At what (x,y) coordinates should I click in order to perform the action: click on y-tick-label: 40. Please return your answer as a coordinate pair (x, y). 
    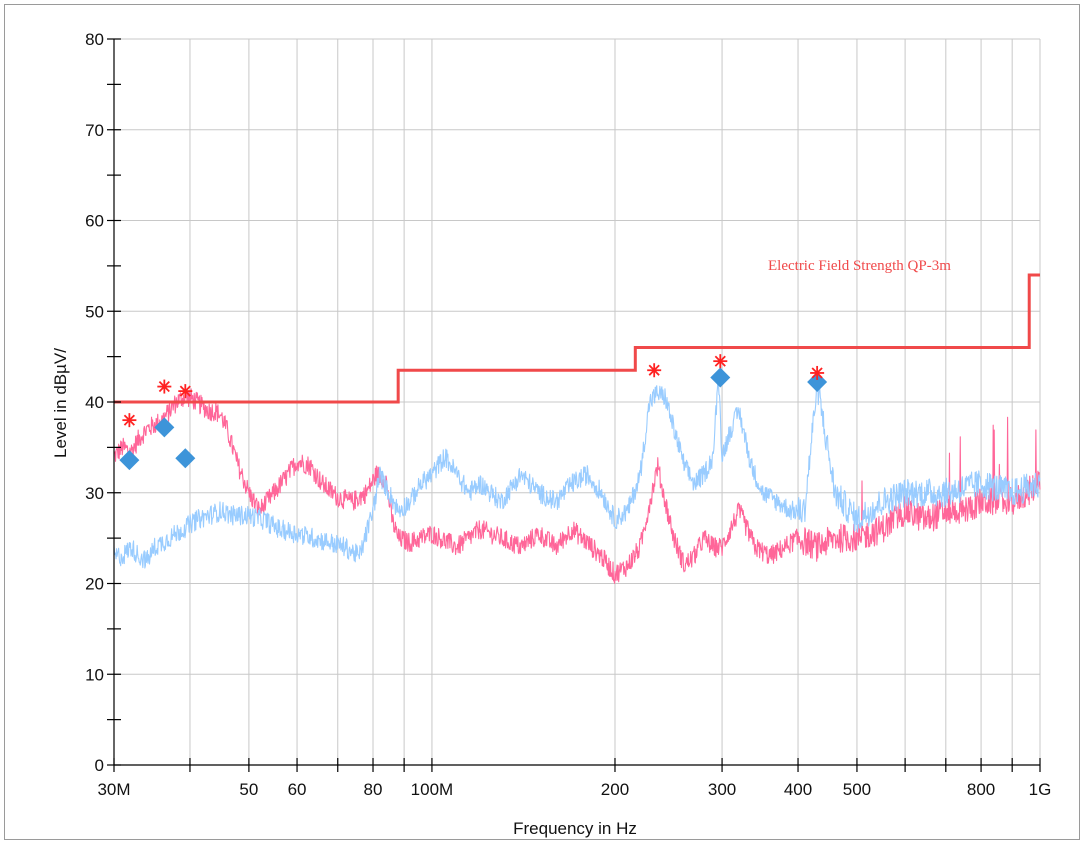
    Looking at the image, I should click on (94, 402).